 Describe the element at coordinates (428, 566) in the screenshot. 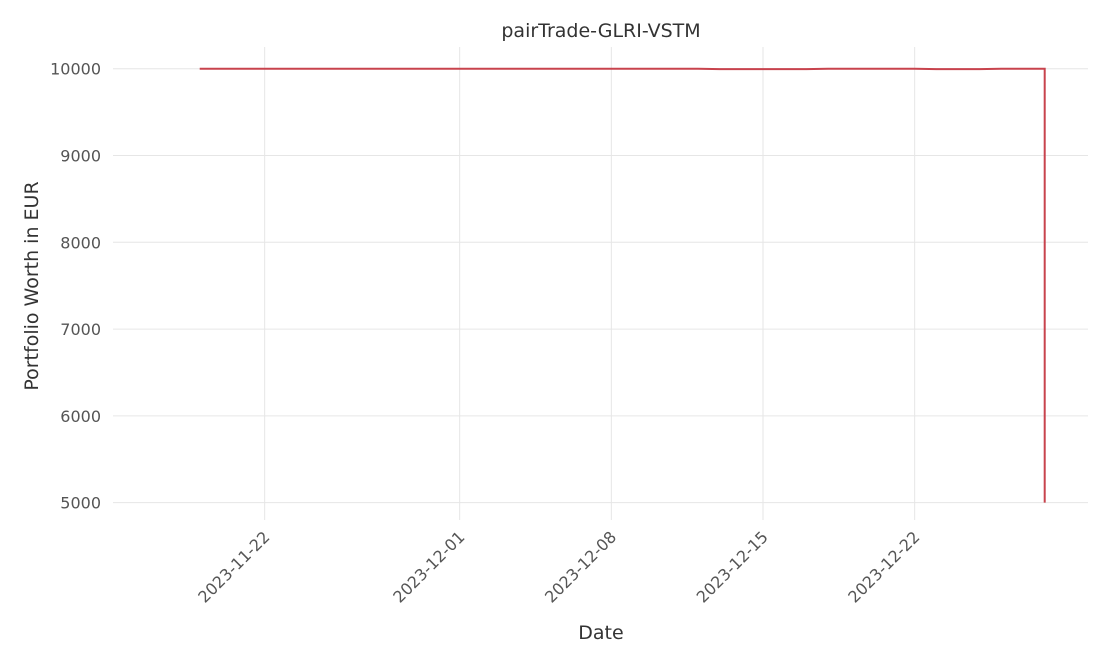

I see `x-tick-label: 2023-12-01` at that location.